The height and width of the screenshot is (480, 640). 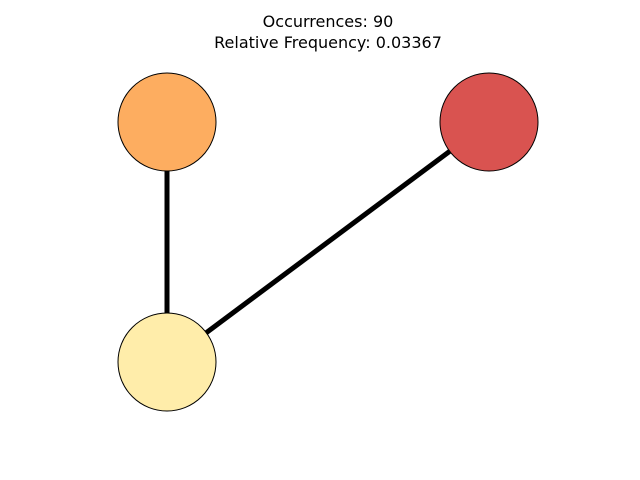 I want to click on node-bottom-left, so click(x=167, y=362).